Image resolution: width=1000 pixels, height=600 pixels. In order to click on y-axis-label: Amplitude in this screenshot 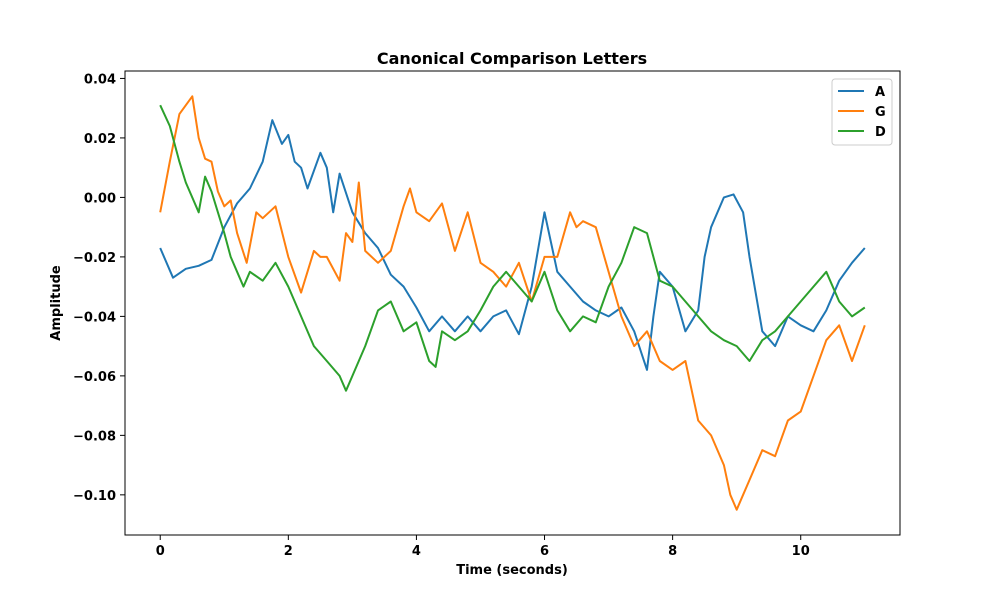, I will do `click(56, 303)`.